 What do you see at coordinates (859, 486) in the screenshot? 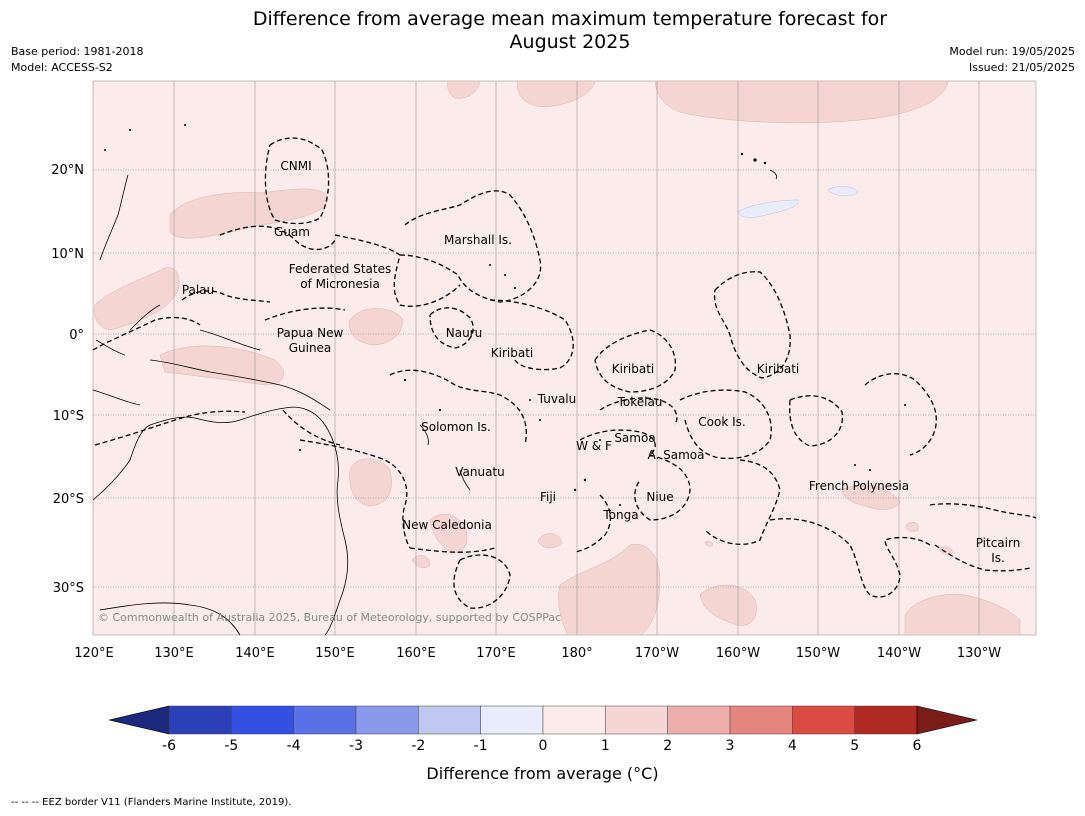
I see `region-label: French Polynesia` at bounding box center [859, 486].